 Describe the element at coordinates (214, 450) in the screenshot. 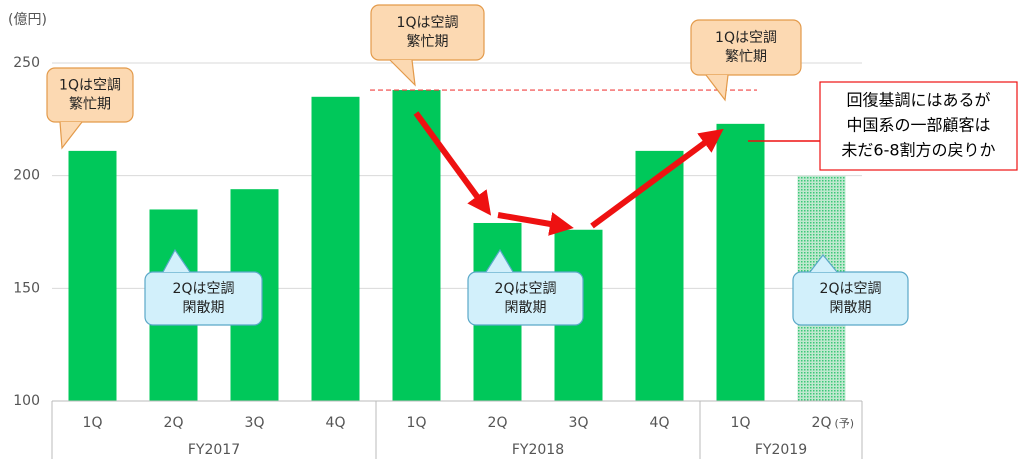

I see `group-label: FY2017` at that location.